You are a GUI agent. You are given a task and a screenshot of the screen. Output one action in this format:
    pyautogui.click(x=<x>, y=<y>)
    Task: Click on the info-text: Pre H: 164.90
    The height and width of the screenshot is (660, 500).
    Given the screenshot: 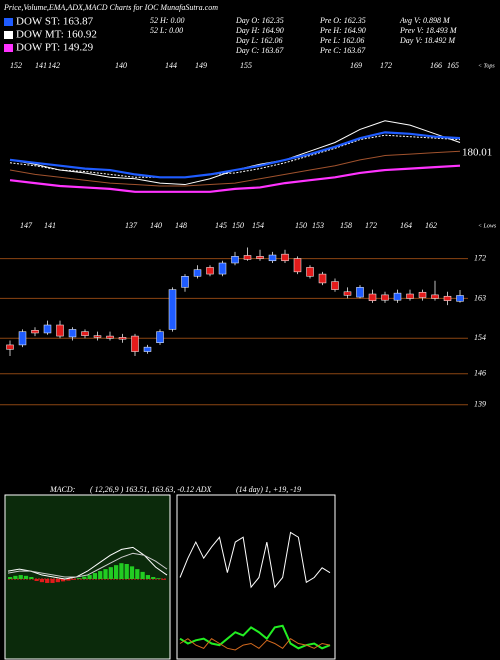 What is the action you would take?
    pyautogui.click(x=342, y=30)
    